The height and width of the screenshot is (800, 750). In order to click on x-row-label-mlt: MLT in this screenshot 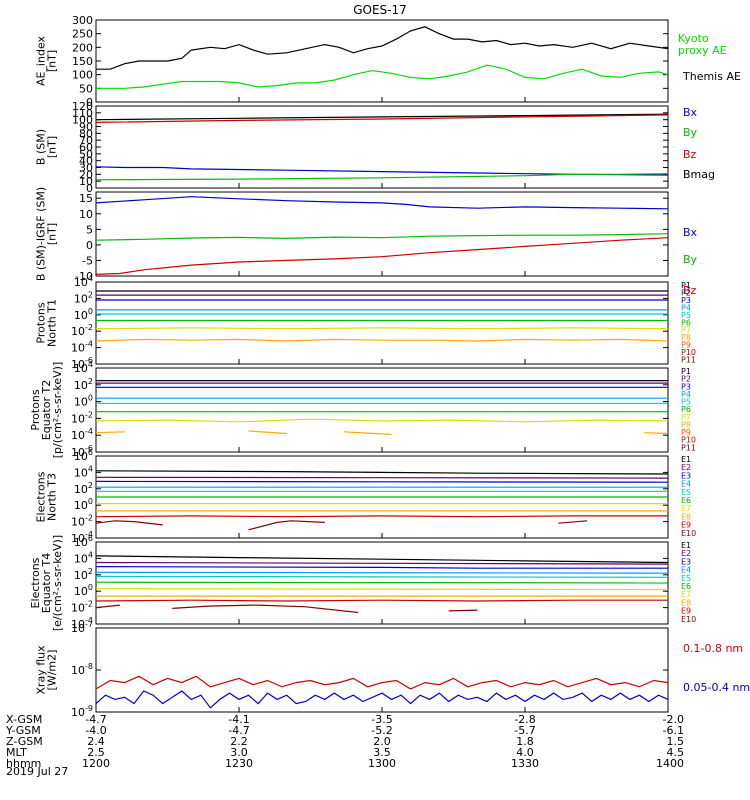, I will do `click(16, 752)`.